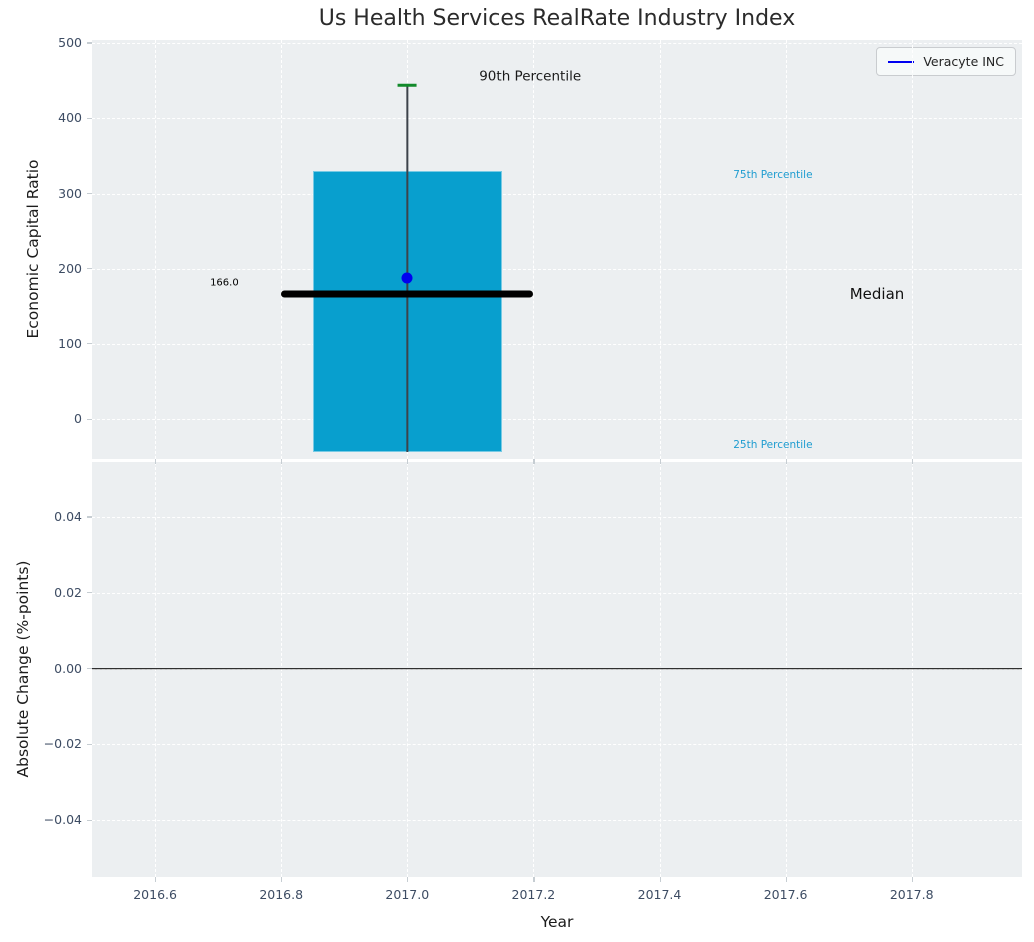 Image resolution: width=1034 pixels, height=942 pixels. Describe the element at coordinates (557, 593) in the screenshot. I see `gridline-y-0.02` at that location.